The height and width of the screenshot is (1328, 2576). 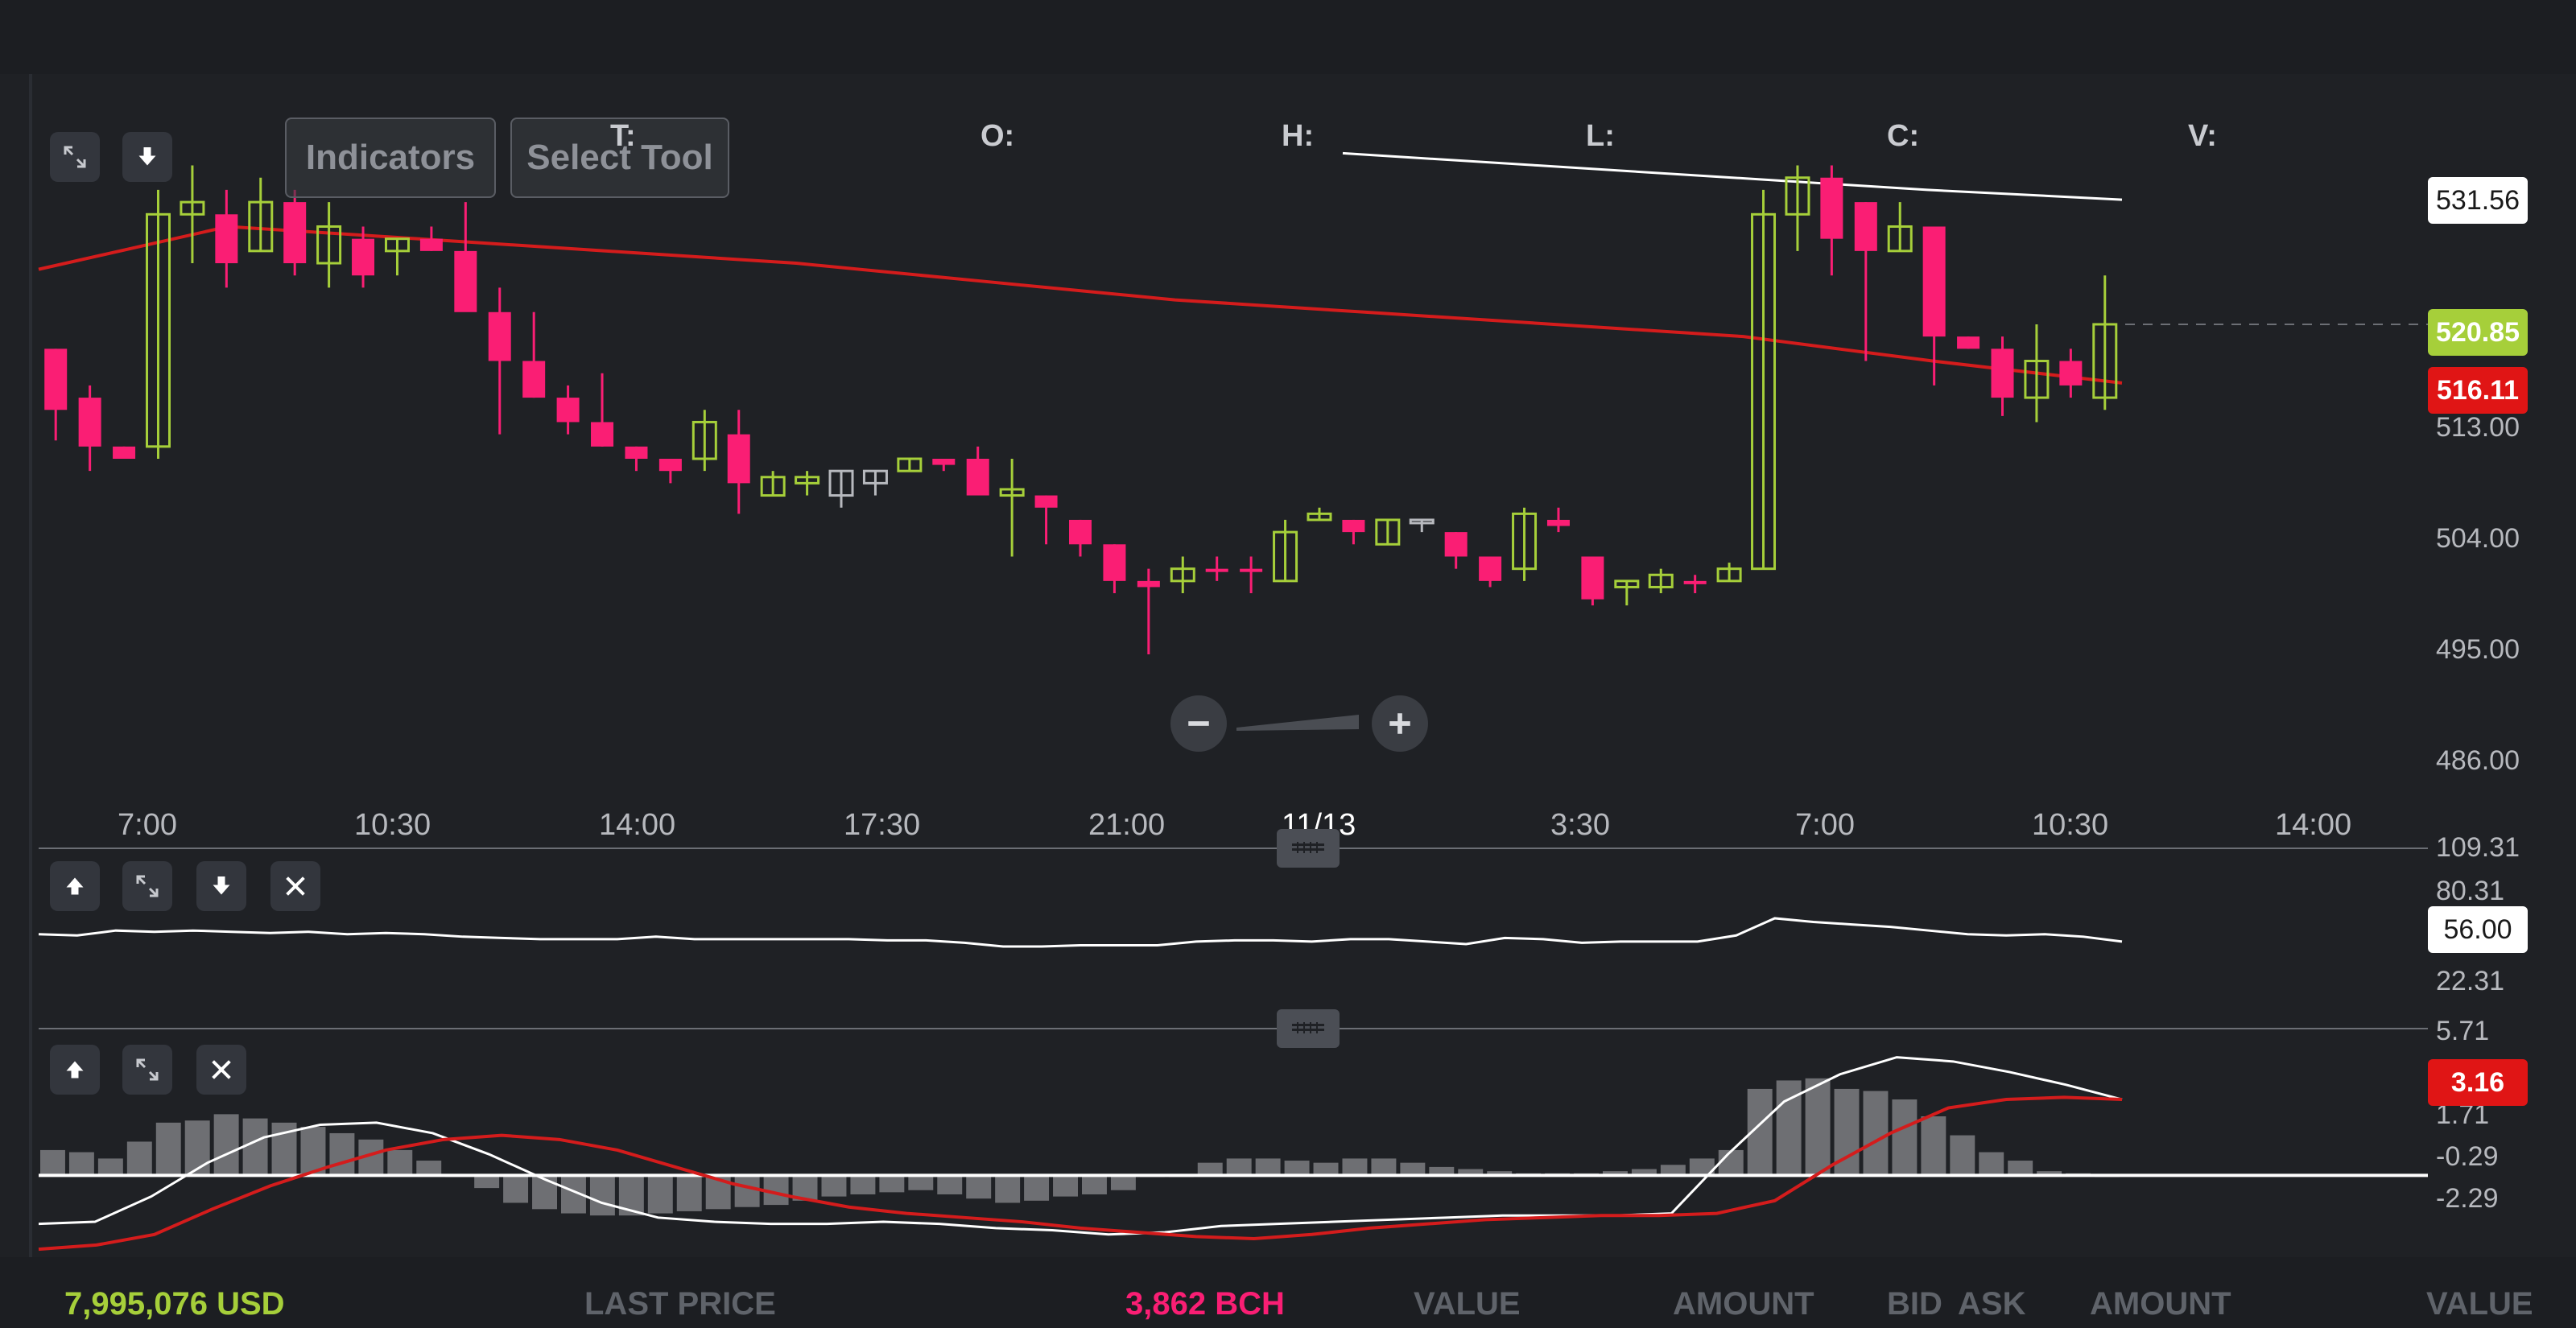 What do you see at coordinates (1825, 825) in the screenshot?
I see `time-tick: 7:00` at bounding box center [1825, 825].